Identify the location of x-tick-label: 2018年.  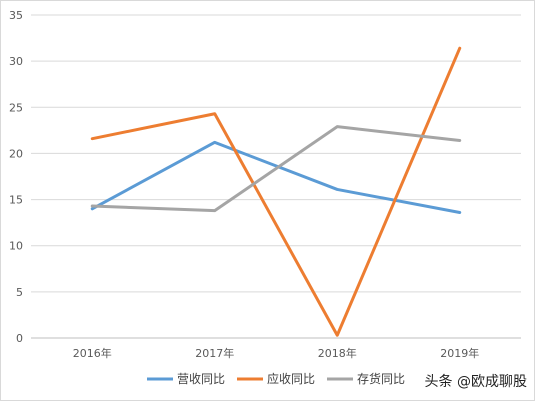
(337, 353).